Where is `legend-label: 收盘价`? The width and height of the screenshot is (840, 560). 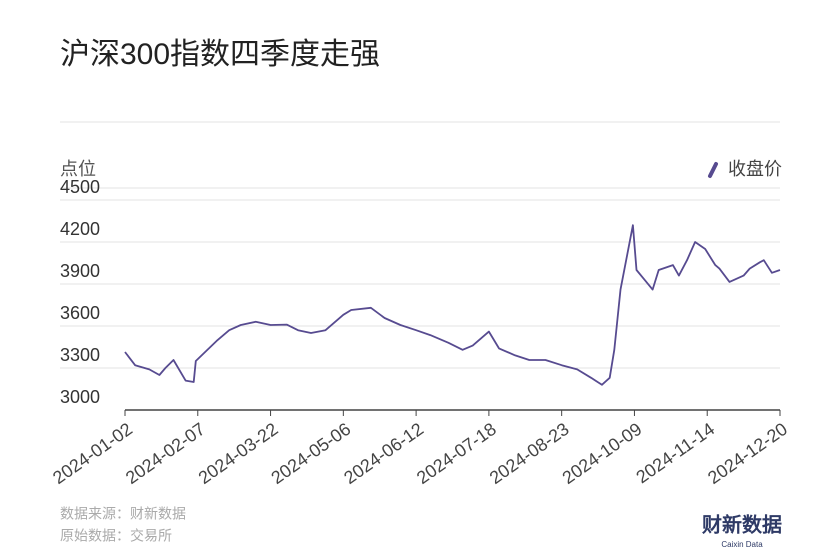 legend-label: 收盘价 is located at coordinates (755, 169).